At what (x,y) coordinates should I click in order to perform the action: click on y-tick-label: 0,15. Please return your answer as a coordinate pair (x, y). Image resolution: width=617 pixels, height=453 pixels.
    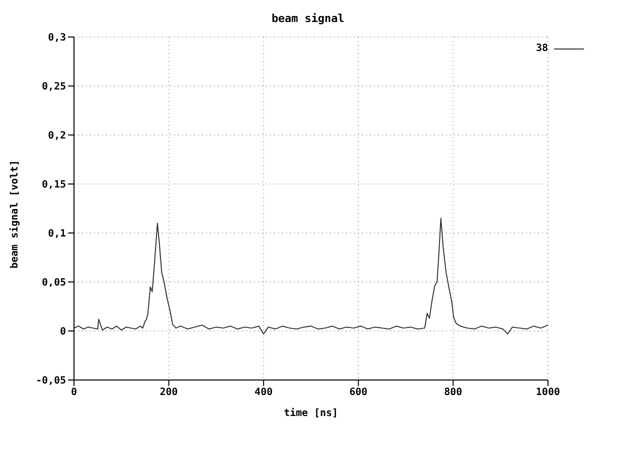
    Looking at the image, I should click on (54, 185).